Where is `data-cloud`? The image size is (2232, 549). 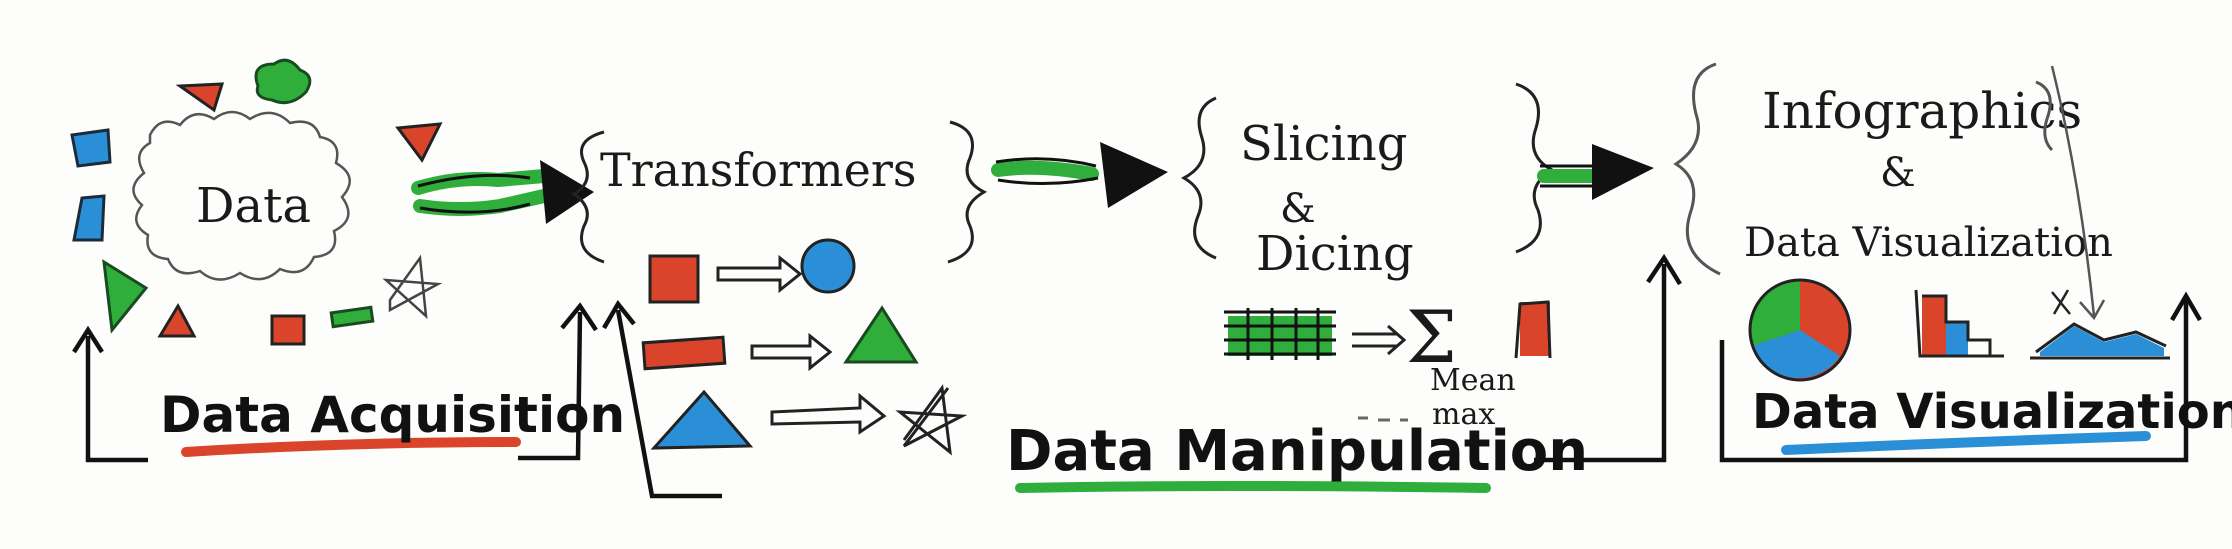 data-cloud is located at coordinates (241, 195).